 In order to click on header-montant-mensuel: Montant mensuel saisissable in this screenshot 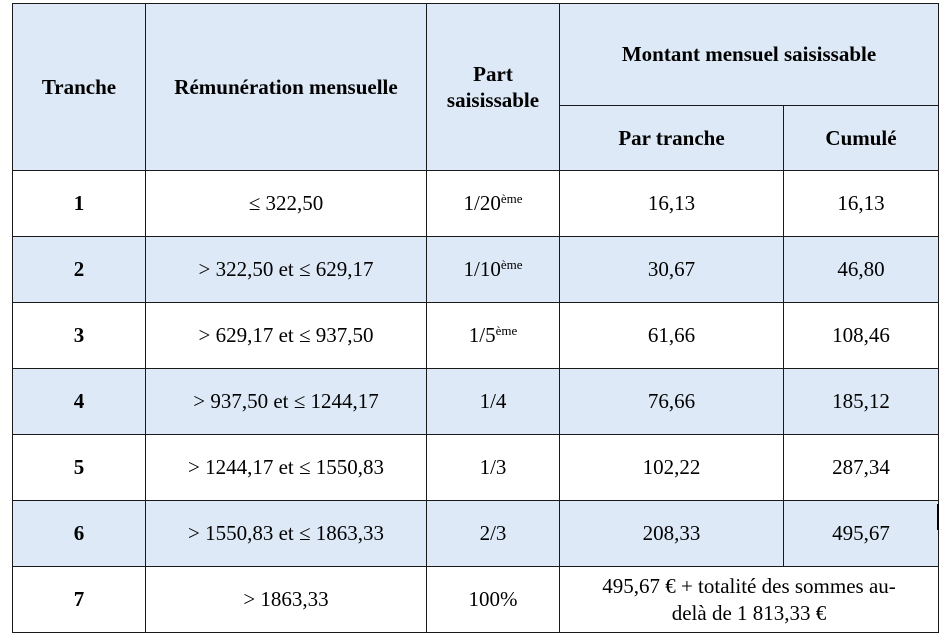, I will do `click(749, 54)`.